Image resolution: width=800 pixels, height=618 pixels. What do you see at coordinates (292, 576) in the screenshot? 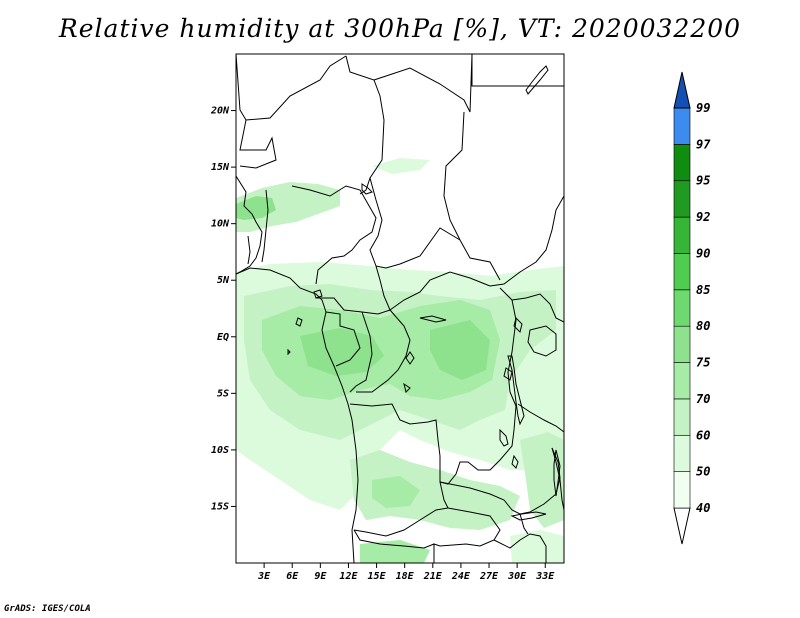
I see `lon-tick-label: 6E` at bounding box center [292, 576].